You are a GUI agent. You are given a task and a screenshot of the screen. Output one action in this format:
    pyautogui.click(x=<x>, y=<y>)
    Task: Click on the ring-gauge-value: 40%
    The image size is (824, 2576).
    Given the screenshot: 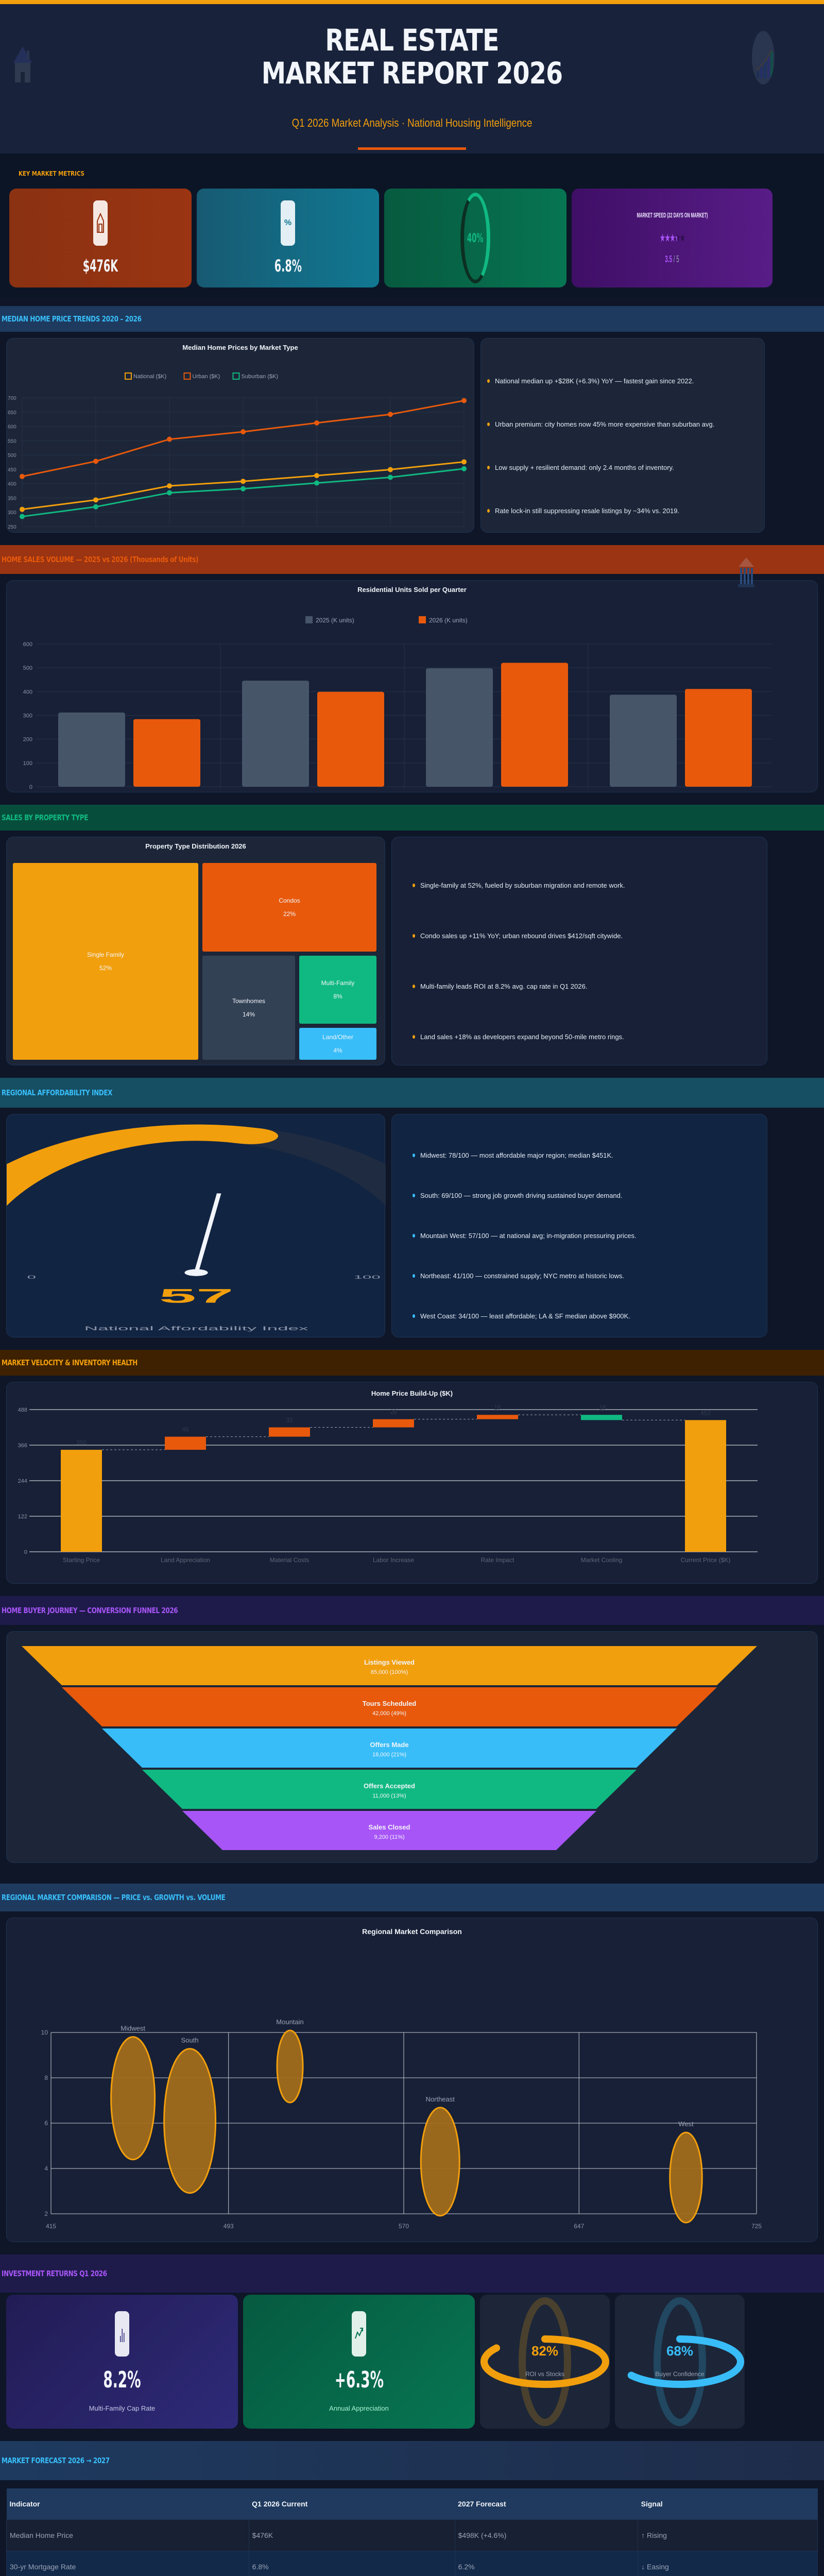 What is the action you would take?
    pyautogui.click(x=476, y=238)
    